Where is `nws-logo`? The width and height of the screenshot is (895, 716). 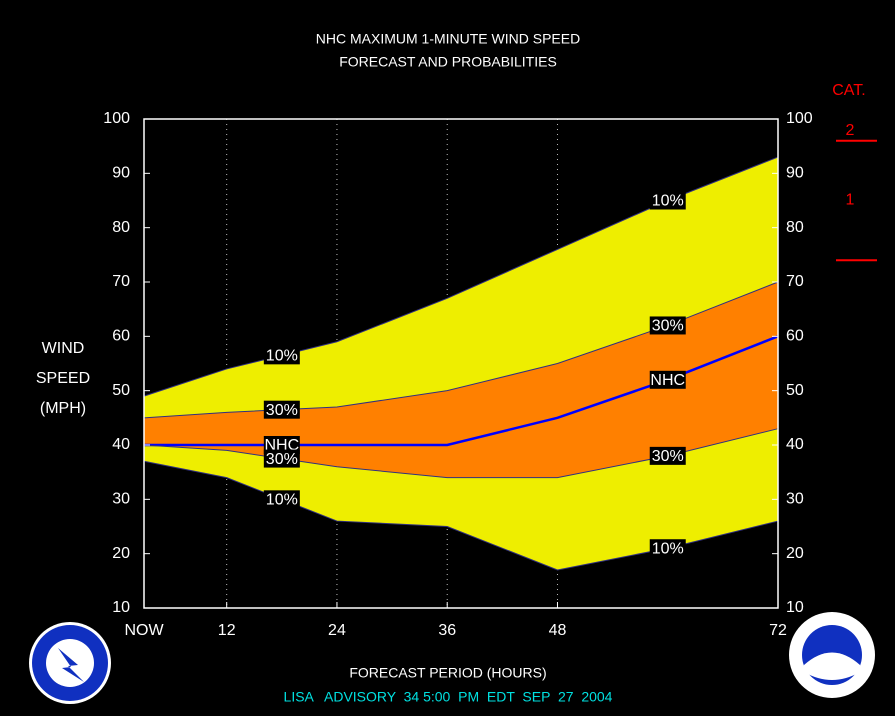
nws-logo is located at coordinates (70, 663).